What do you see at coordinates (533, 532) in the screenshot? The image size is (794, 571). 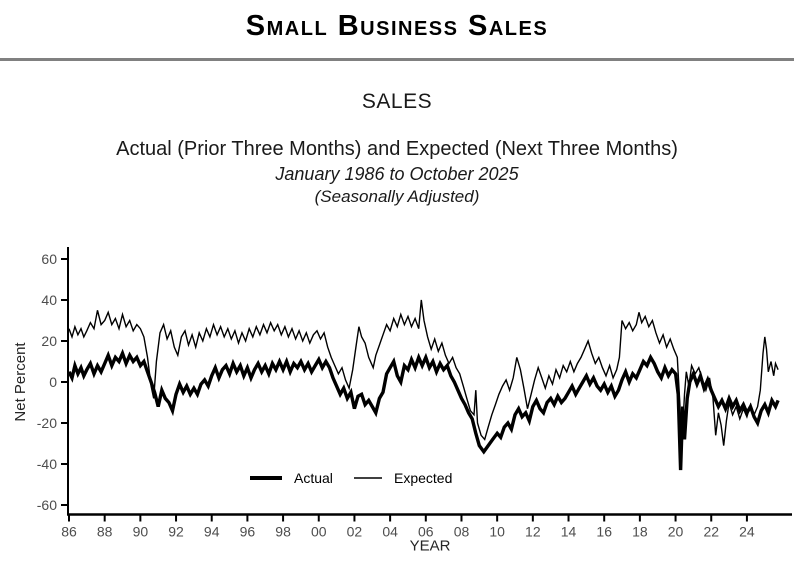 I see `x-tick-label: 12` at bounding box center [533, 532].